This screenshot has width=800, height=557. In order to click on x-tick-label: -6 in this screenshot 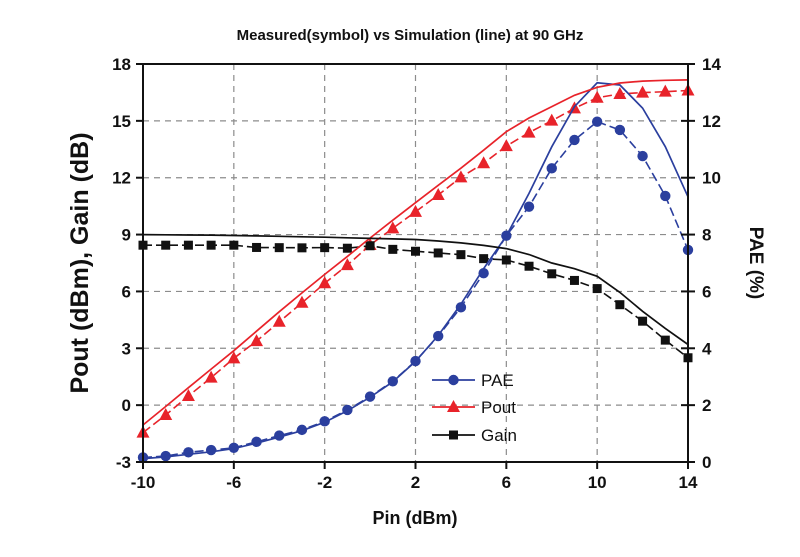, I will do `click(233, 482)`.